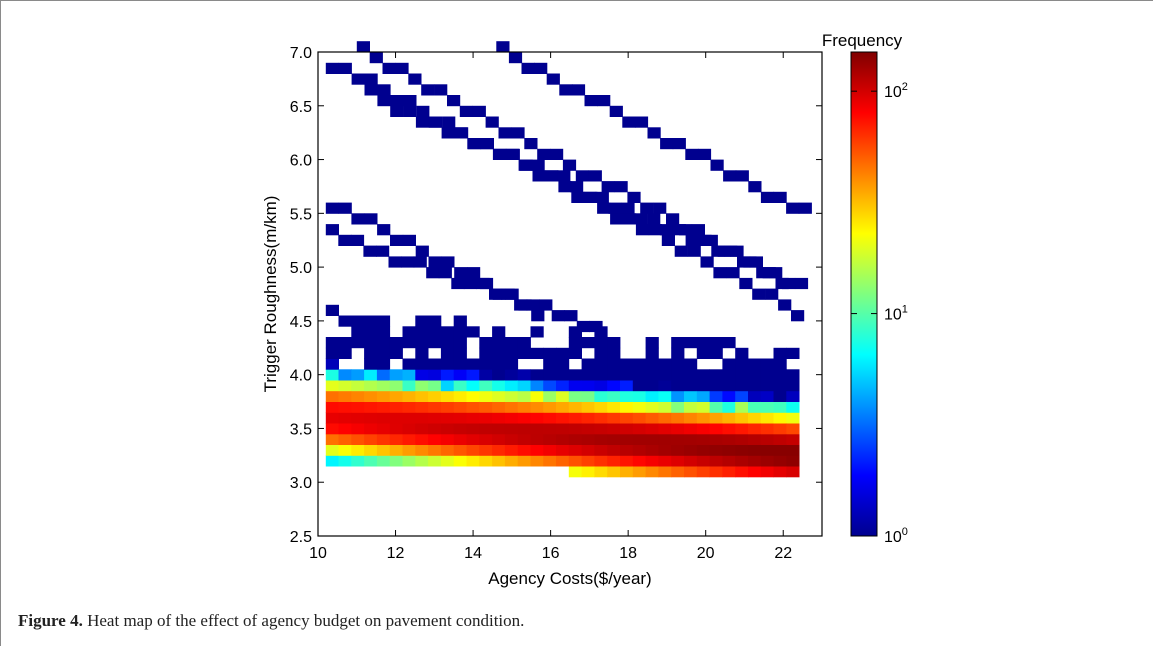 The height and width of the screenshot is (646, 1153). I want to click on y-tick-label: 3.5, so click(301, 429).